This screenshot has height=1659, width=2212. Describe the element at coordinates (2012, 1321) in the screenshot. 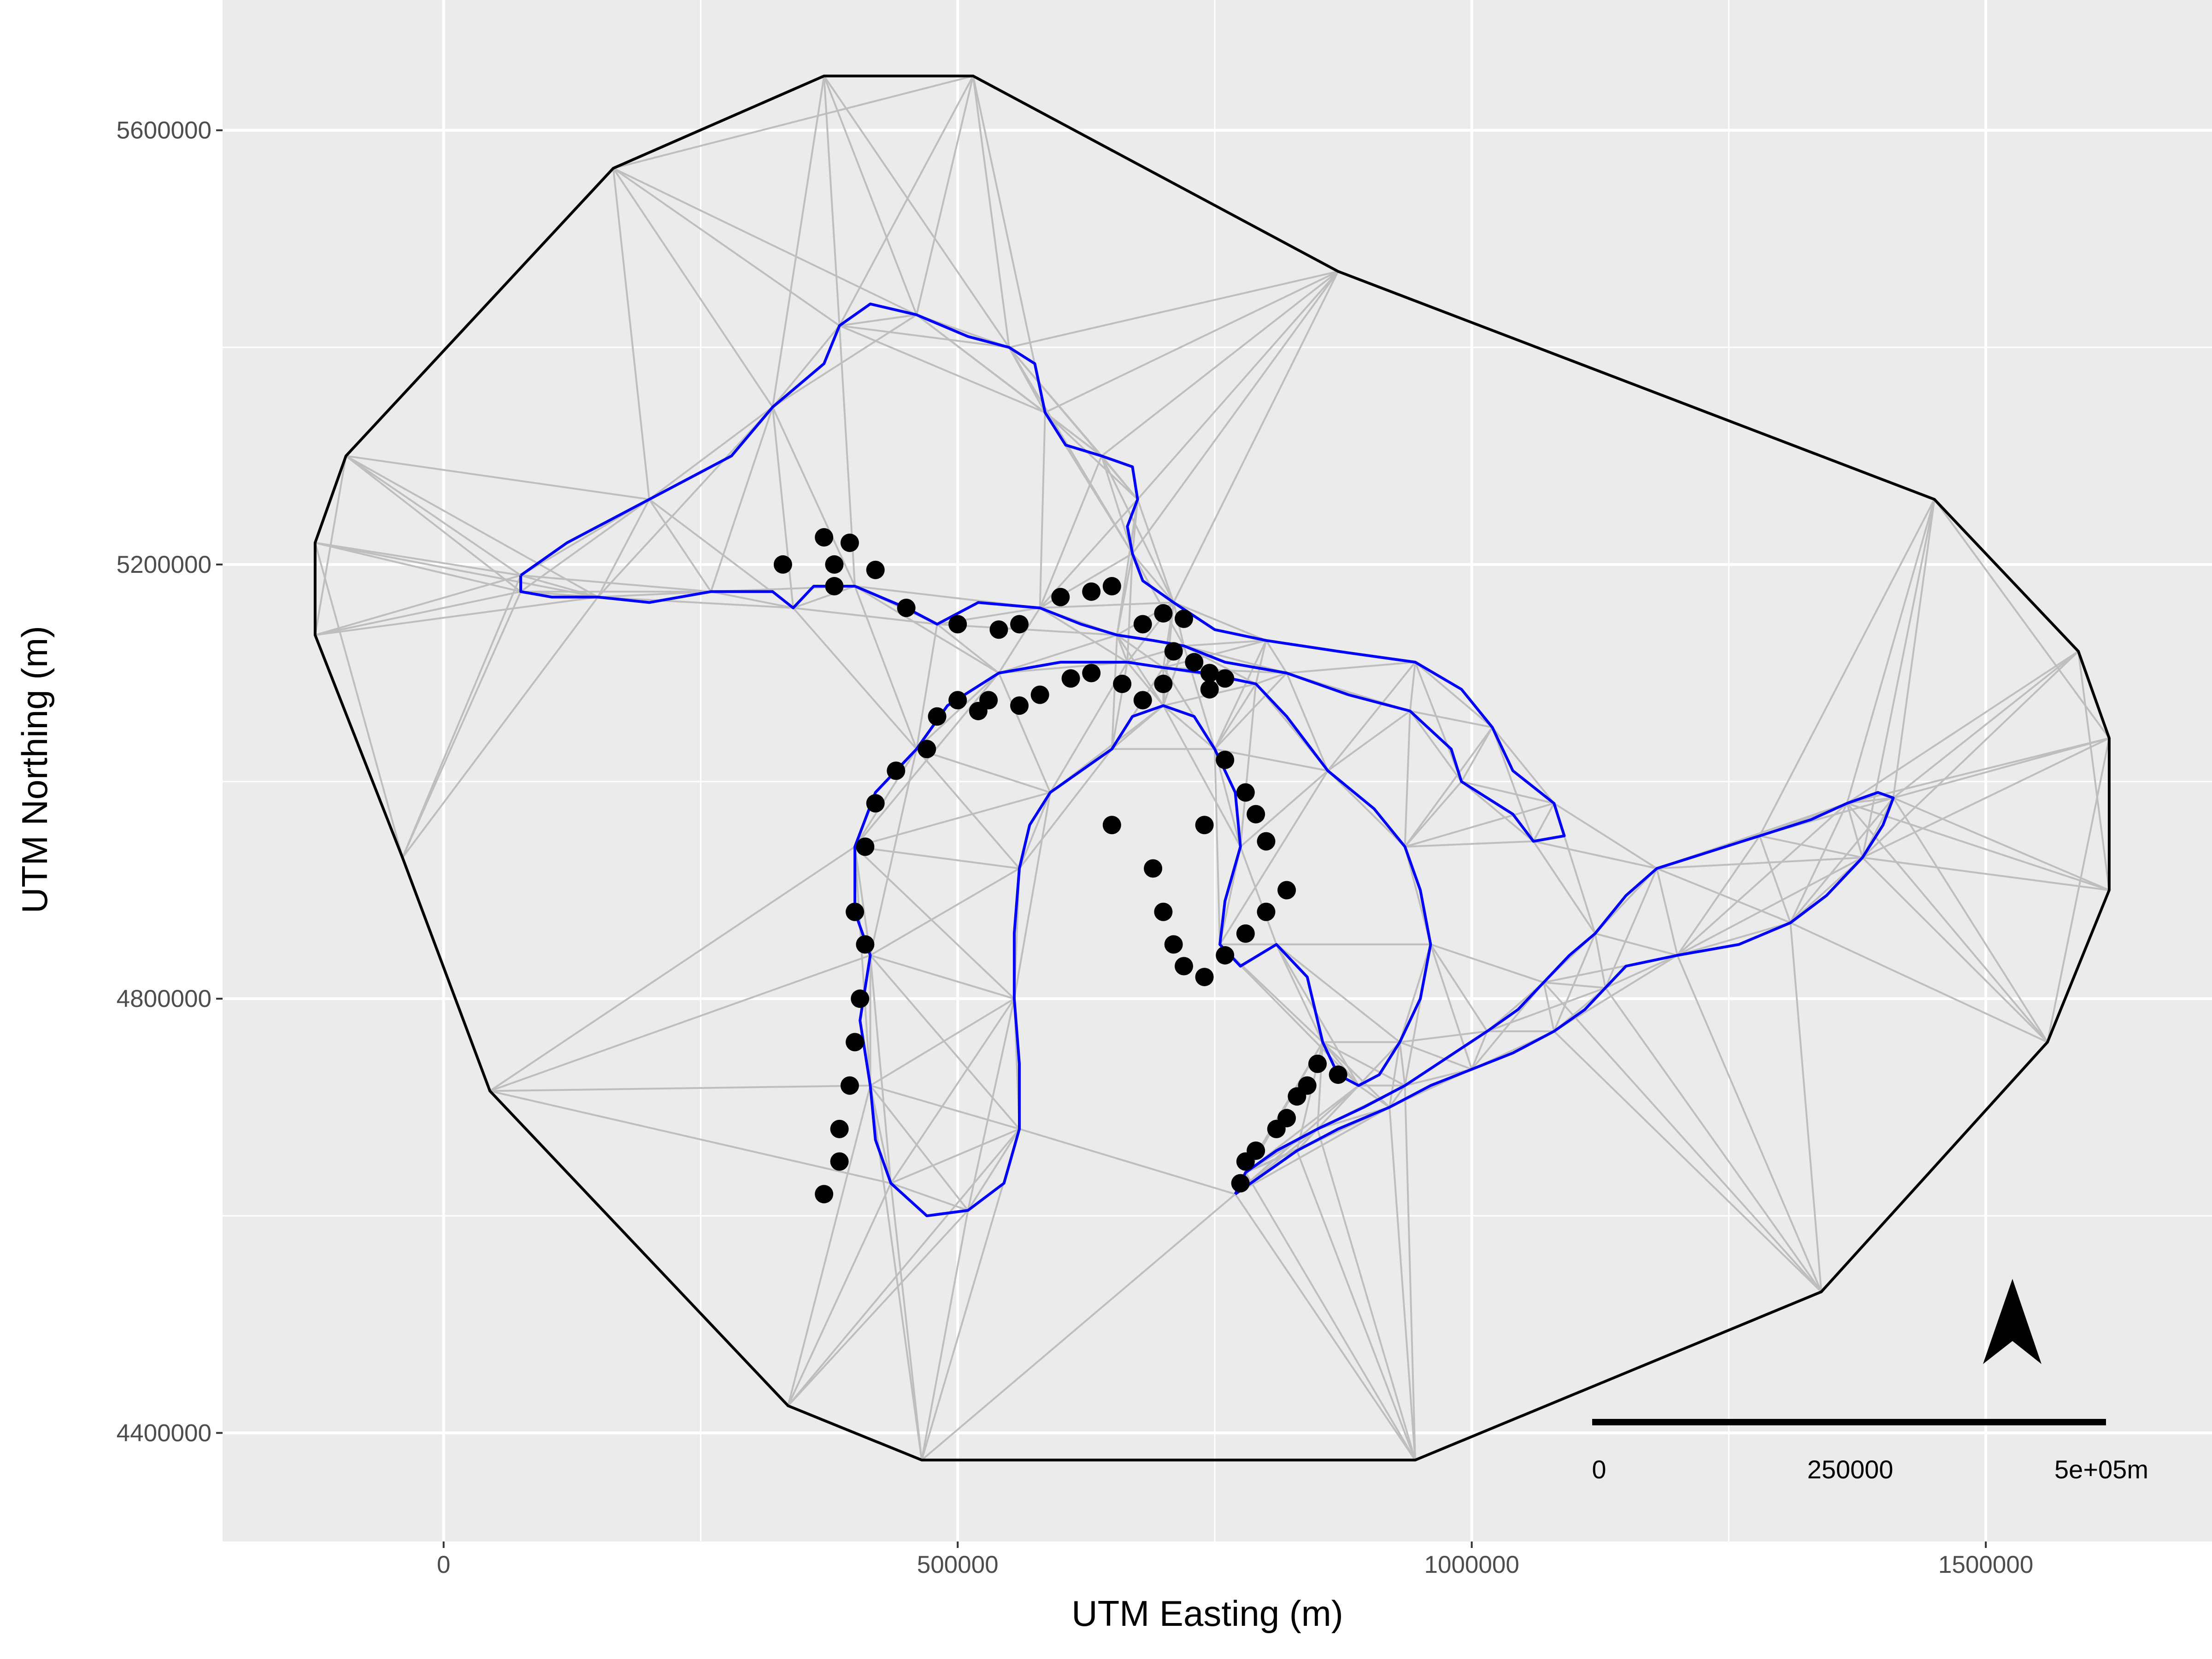

I see `north-arrow-icon` at that location.